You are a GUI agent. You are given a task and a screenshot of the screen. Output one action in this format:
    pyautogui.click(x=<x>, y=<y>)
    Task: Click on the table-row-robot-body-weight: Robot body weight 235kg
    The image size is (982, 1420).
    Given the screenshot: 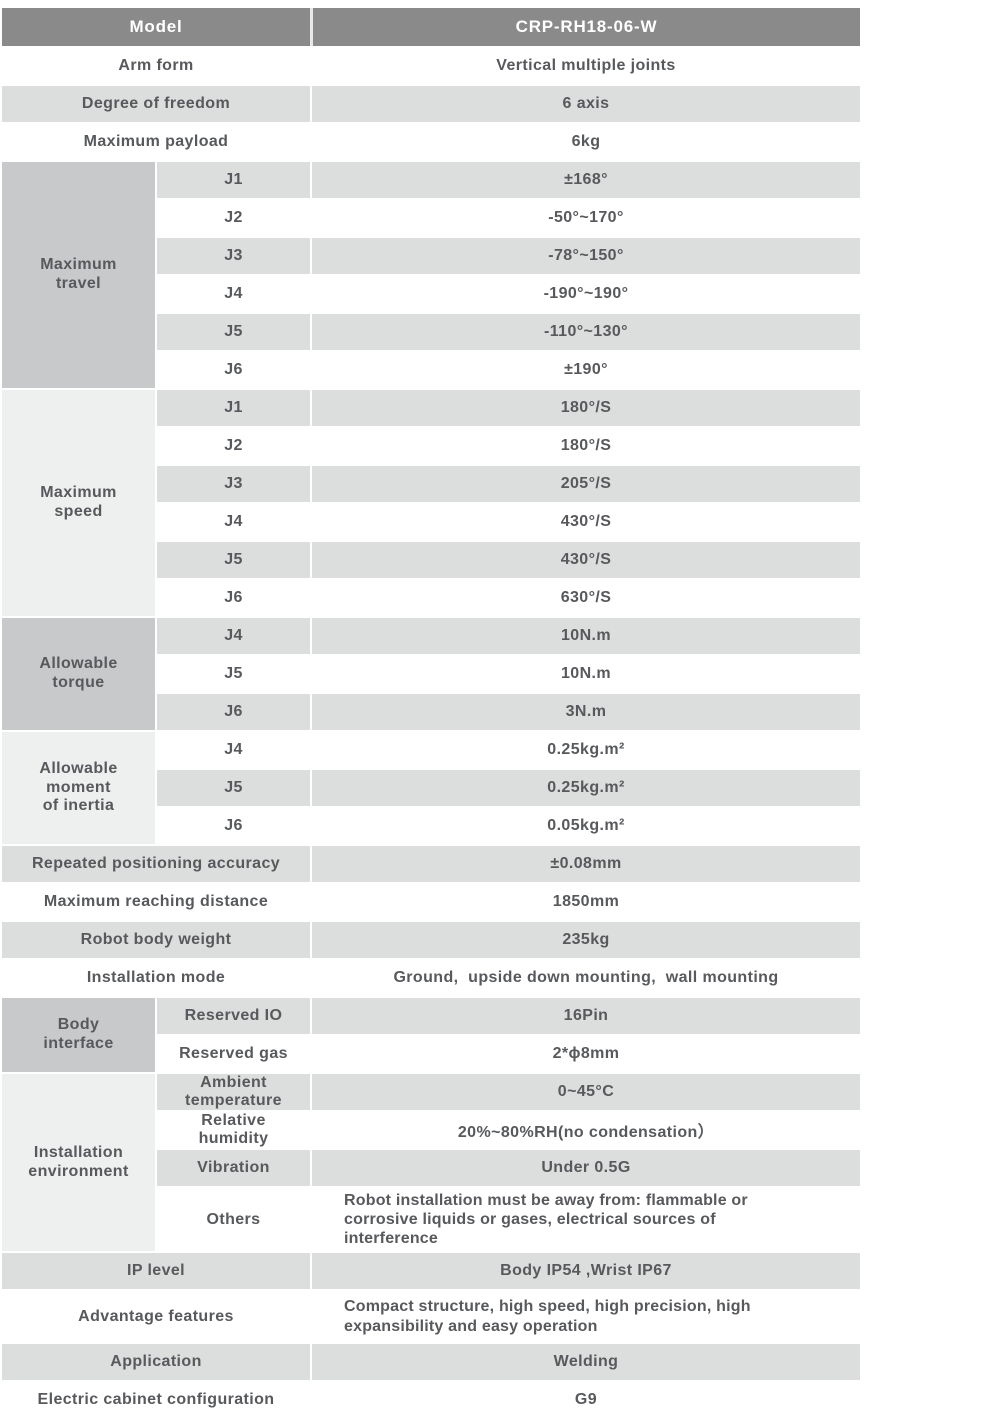 What is the action you would take?
    pyautogui.click(x=431, y=940)
    